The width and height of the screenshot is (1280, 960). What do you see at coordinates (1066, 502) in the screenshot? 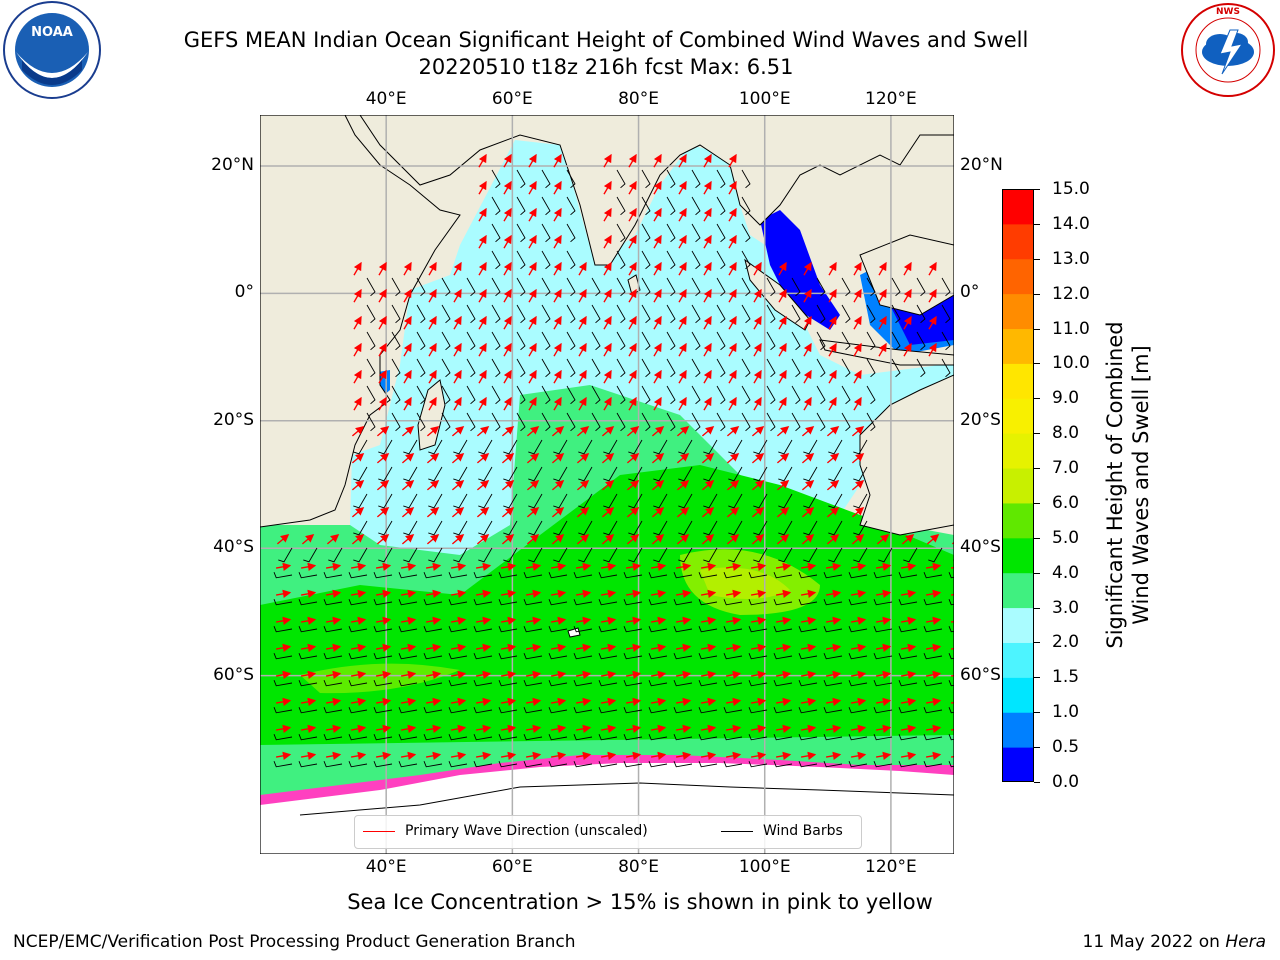
I see `colorbar-tick-6.0: 6.0` at bounding box center [1066, 502].